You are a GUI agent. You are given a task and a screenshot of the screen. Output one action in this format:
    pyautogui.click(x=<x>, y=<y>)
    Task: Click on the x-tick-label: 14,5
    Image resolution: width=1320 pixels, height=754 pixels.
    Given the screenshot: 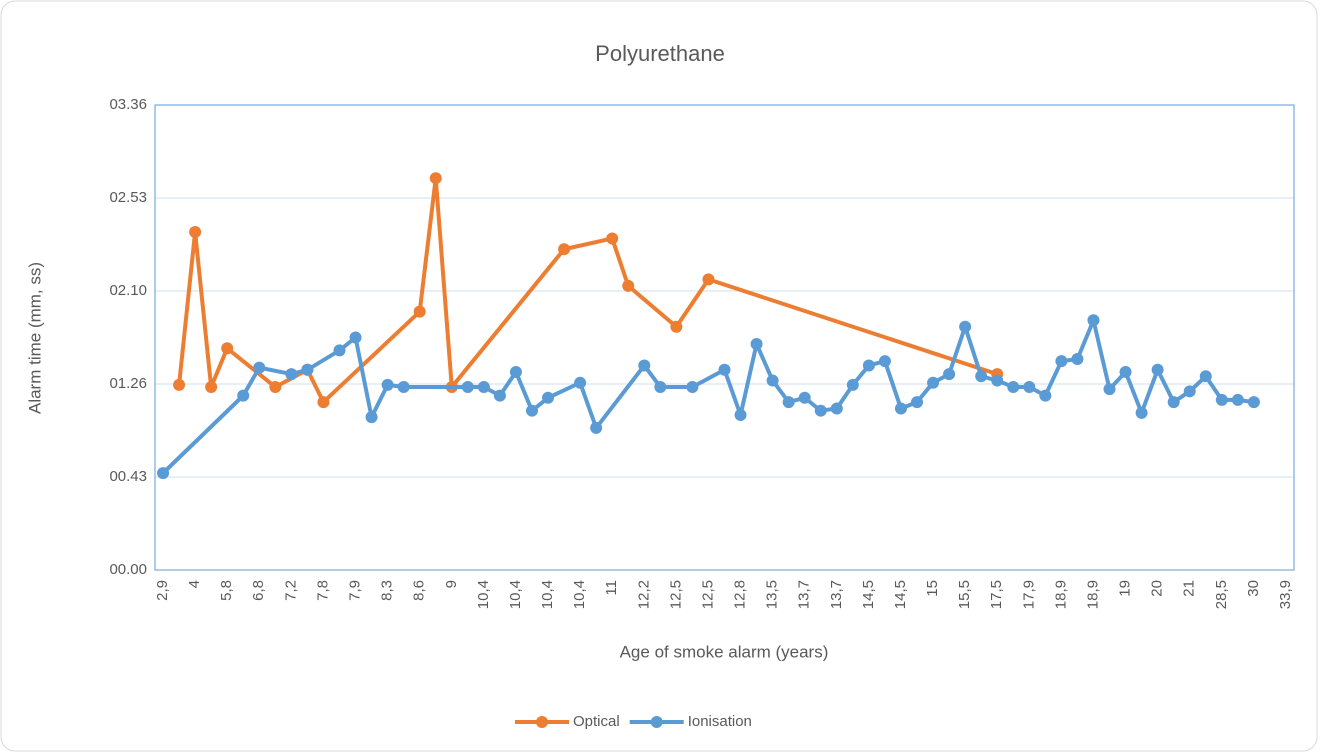 What is the action you would take?
    pyautogui.click(x=900, y=594)
    